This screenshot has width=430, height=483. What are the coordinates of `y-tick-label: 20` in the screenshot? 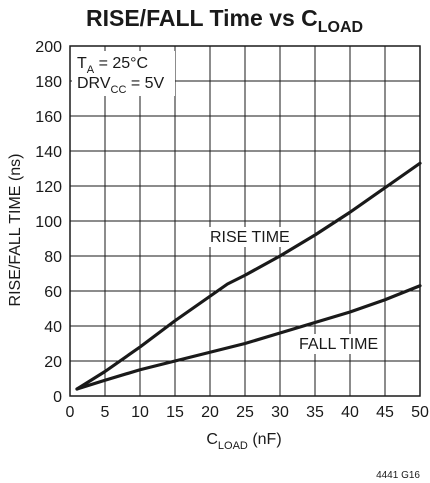 It's located at (53, 362).